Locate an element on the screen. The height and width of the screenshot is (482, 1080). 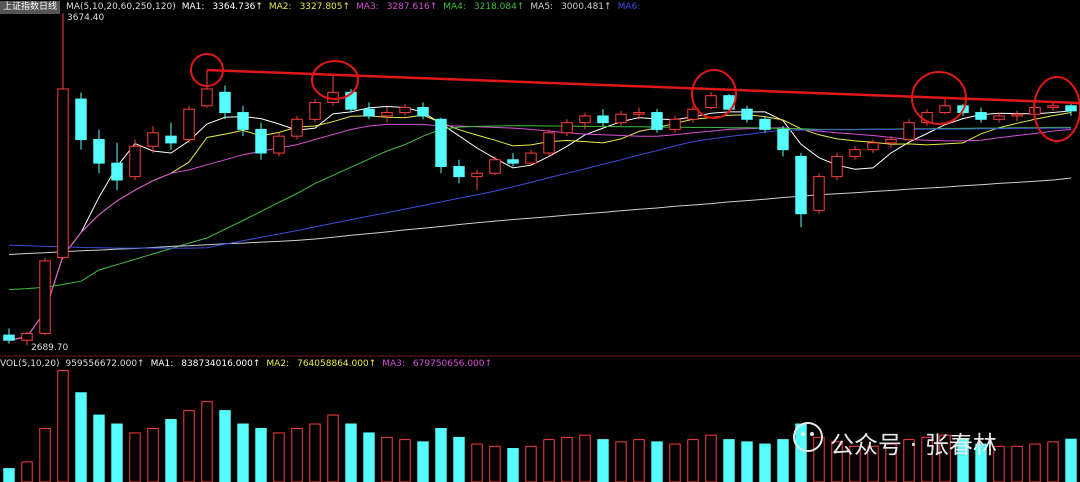
legend-readout: 3218.084↑ is located at coordinates (499, 7).